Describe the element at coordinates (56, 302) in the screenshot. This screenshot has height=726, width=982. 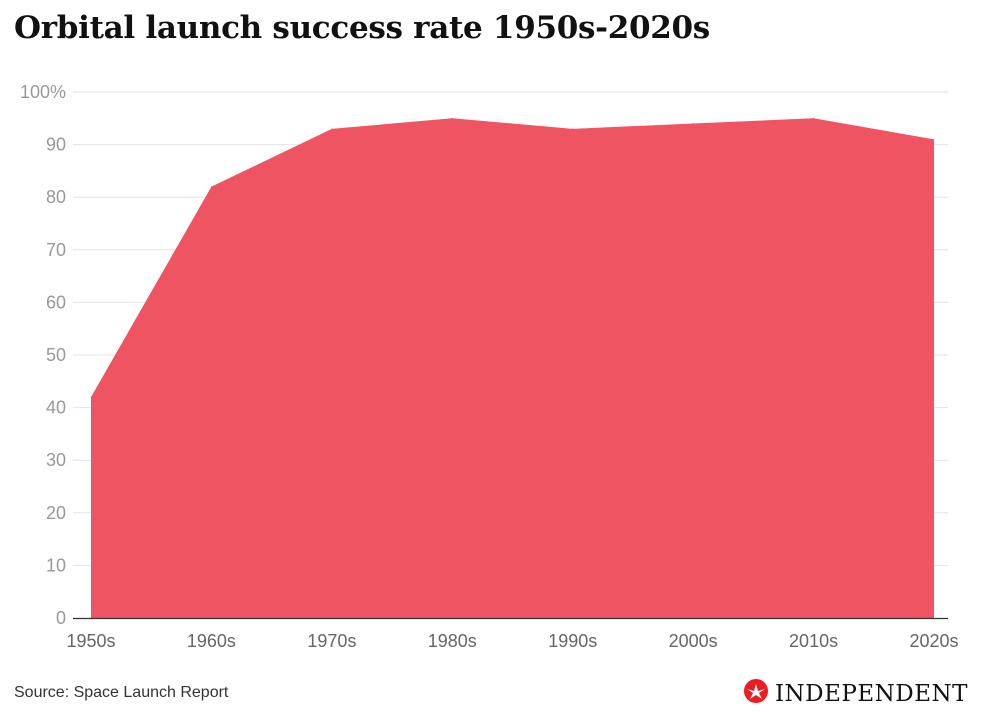
I see `y-tick-label: 60` at that location.